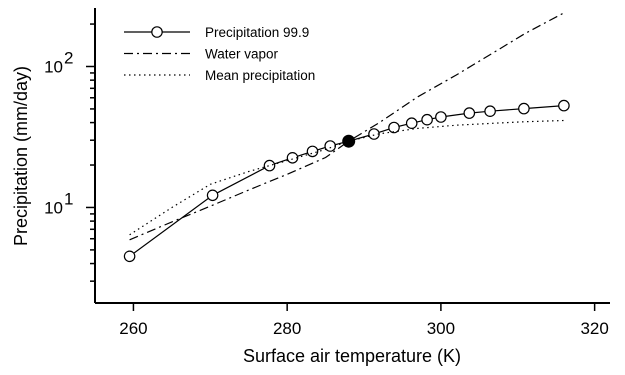  I want to click on x-axis-label: Surface air temperature (K), so click(352, 356).